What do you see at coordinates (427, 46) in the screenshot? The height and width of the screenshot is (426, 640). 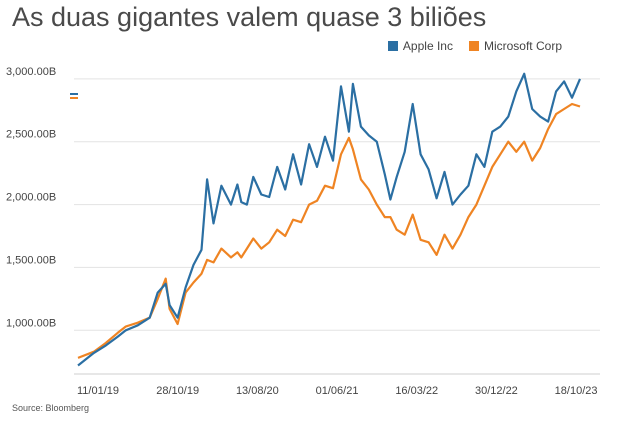 I see `legend-label-apple: Apple Inc` at bounding box center [427, 46].